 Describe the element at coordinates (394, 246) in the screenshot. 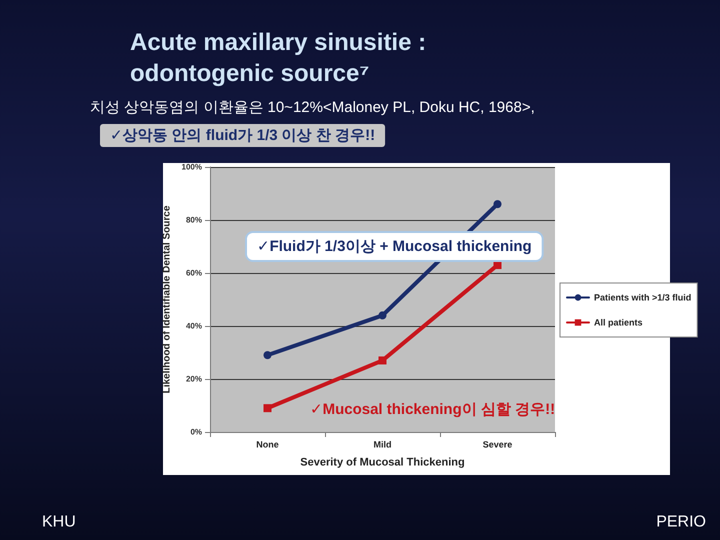

I see `annotation: ✓Fluid가 1/3이상 + Mucosal thickening` at that location.